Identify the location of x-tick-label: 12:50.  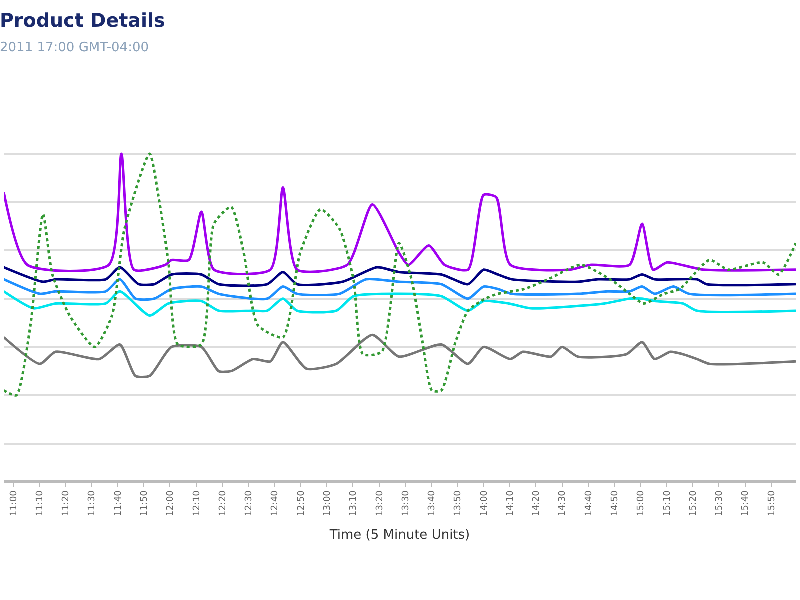
(301, 503).